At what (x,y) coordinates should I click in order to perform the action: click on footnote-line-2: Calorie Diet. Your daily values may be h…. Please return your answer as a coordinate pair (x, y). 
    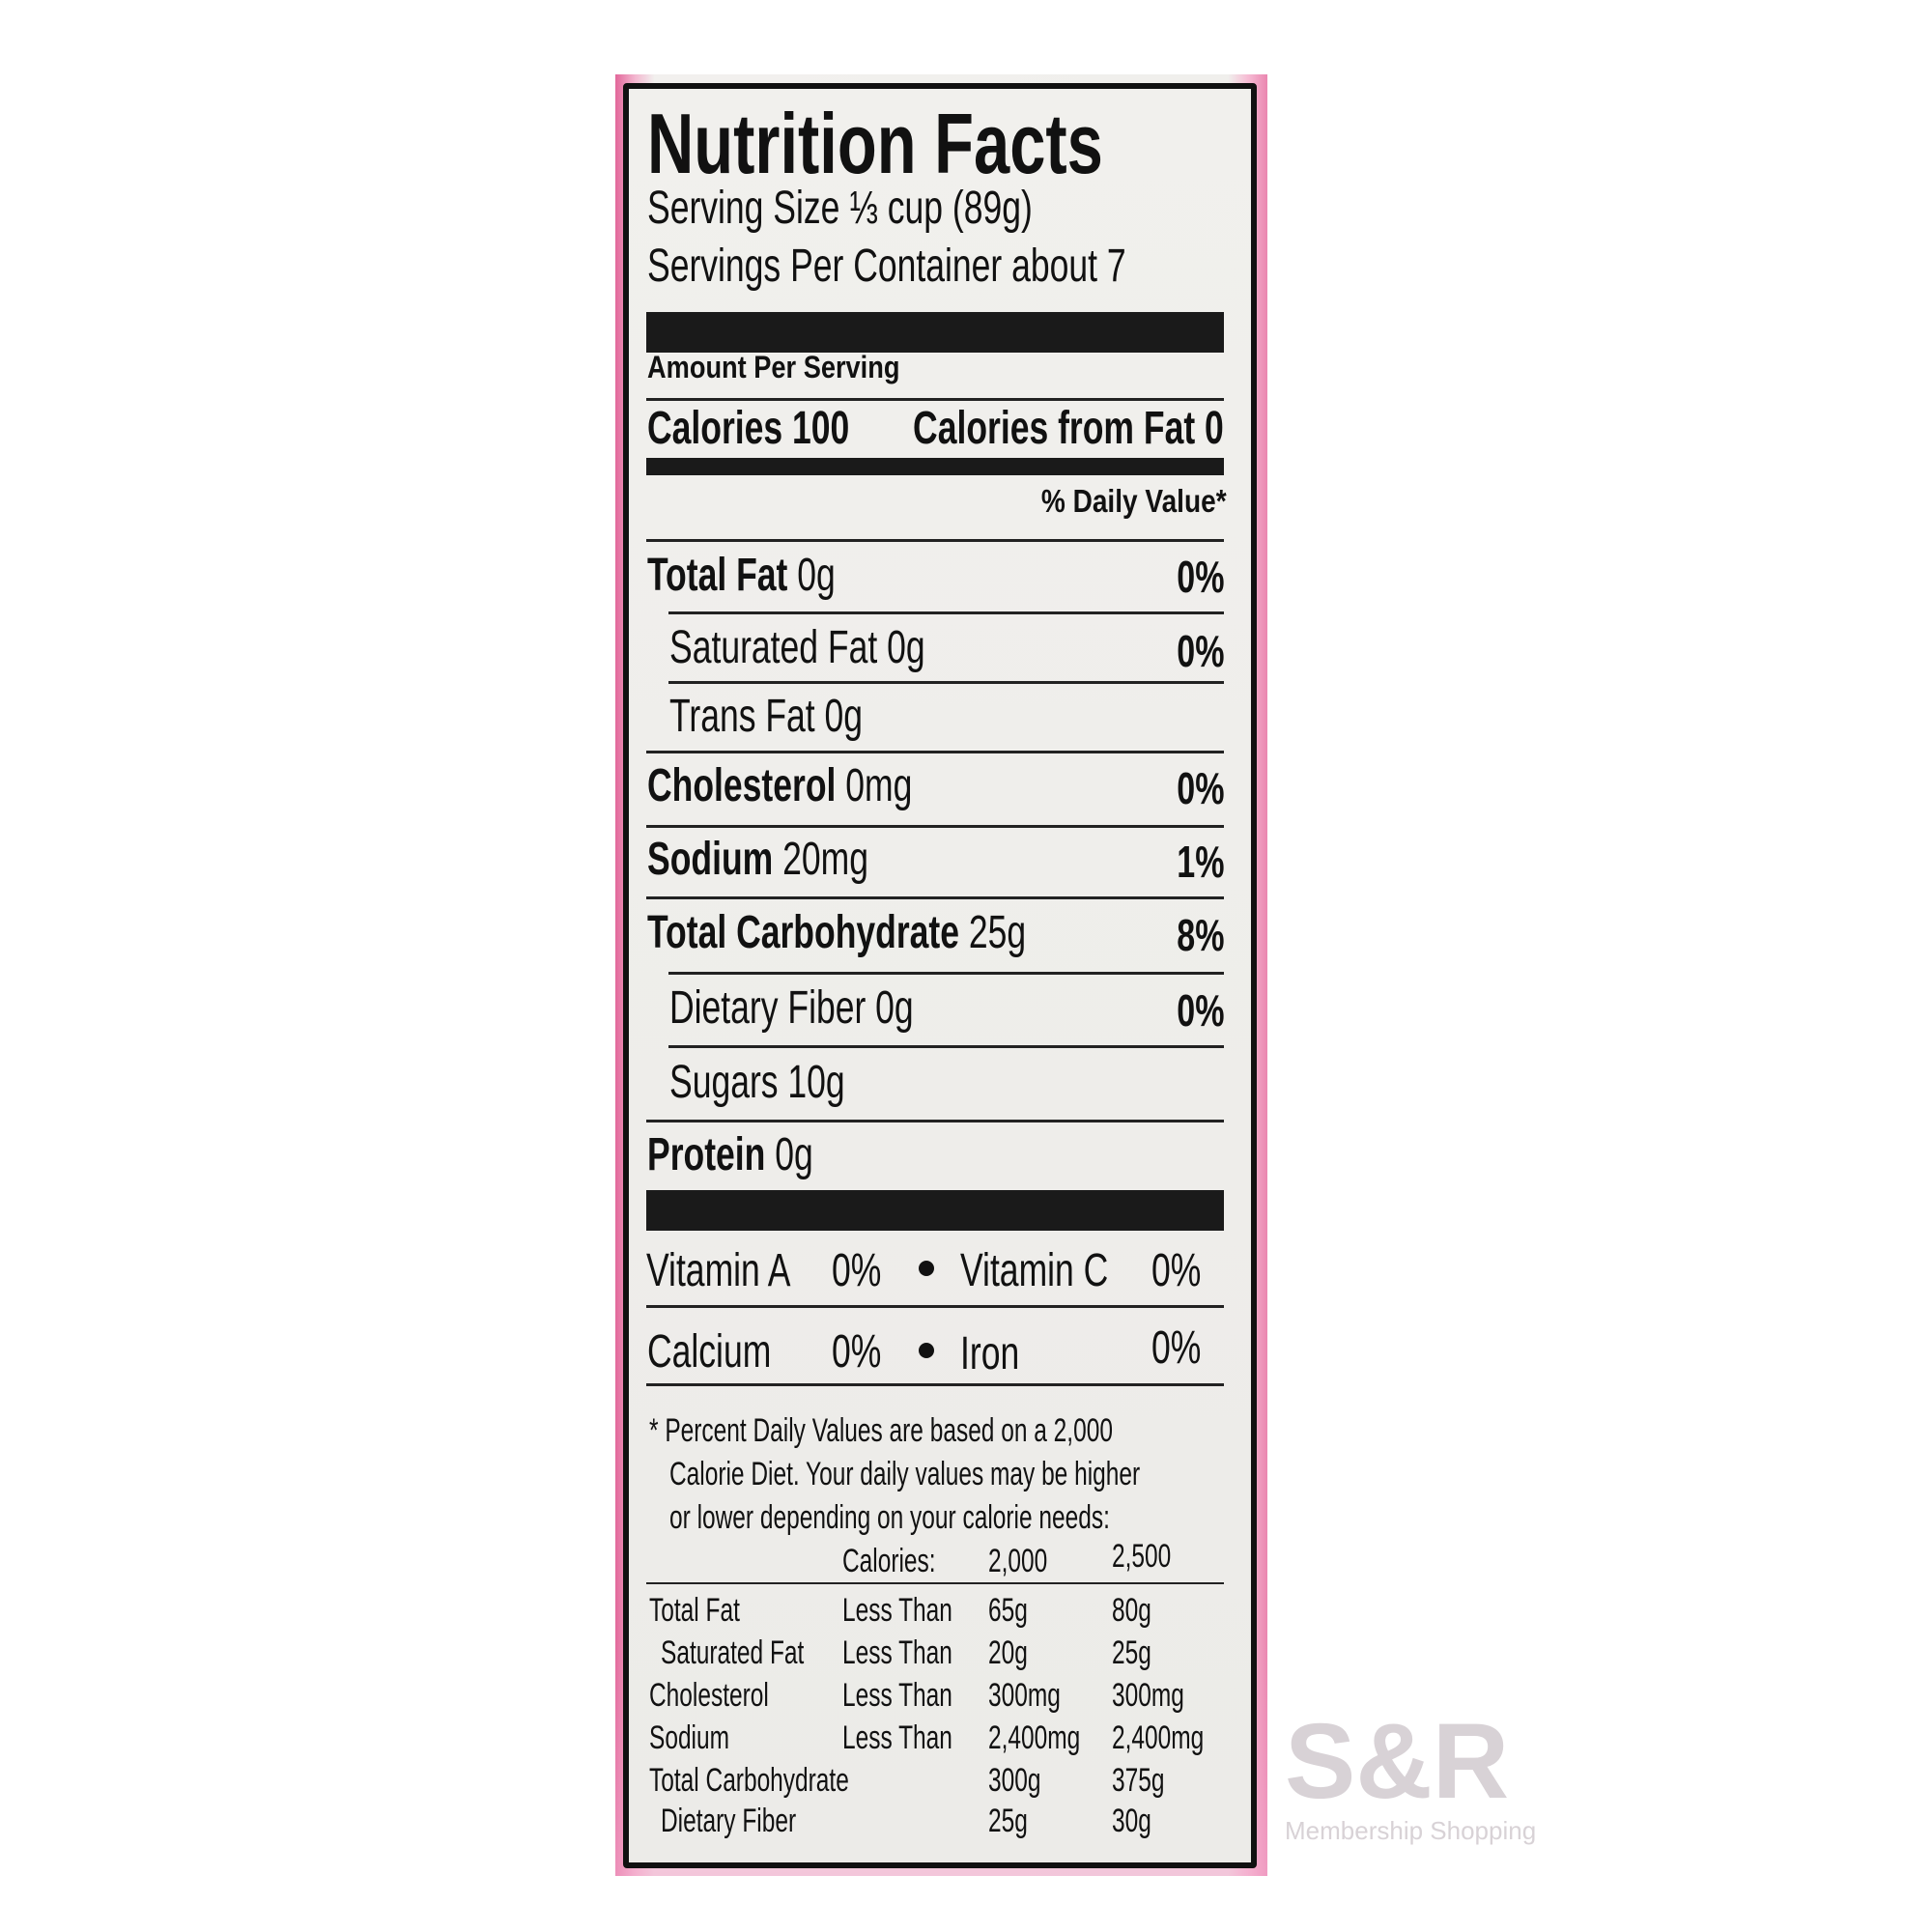
    Looking at the image, I should click on (905, 1474).